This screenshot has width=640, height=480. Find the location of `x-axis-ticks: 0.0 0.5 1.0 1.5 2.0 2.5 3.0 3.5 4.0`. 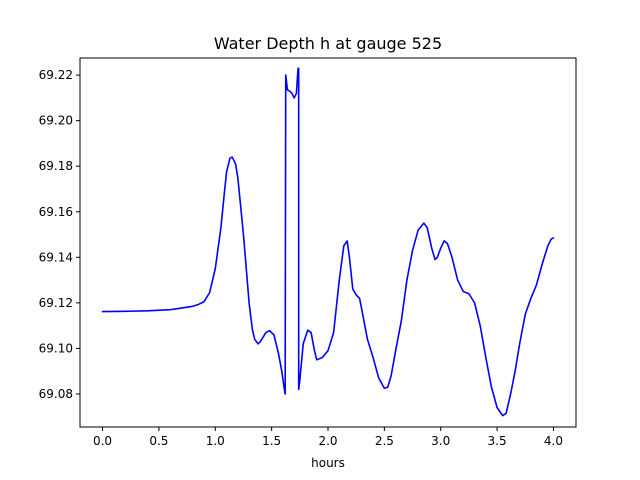

x-axis-ticks: 0.0 0.5 1.0 1.5 2.0 2.5 3.0 3.5 4.0 is located at coordinates (328, 437).